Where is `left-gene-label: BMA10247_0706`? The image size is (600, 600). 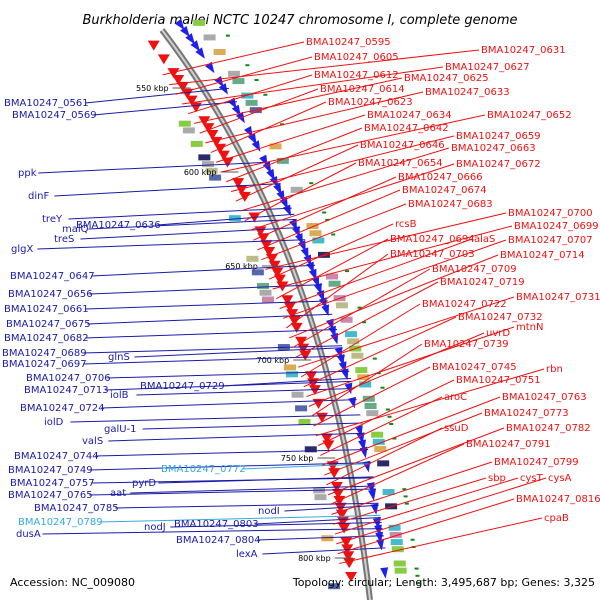 left-gene-label: BMA10247_0706 is located at coordinates (68, 378).